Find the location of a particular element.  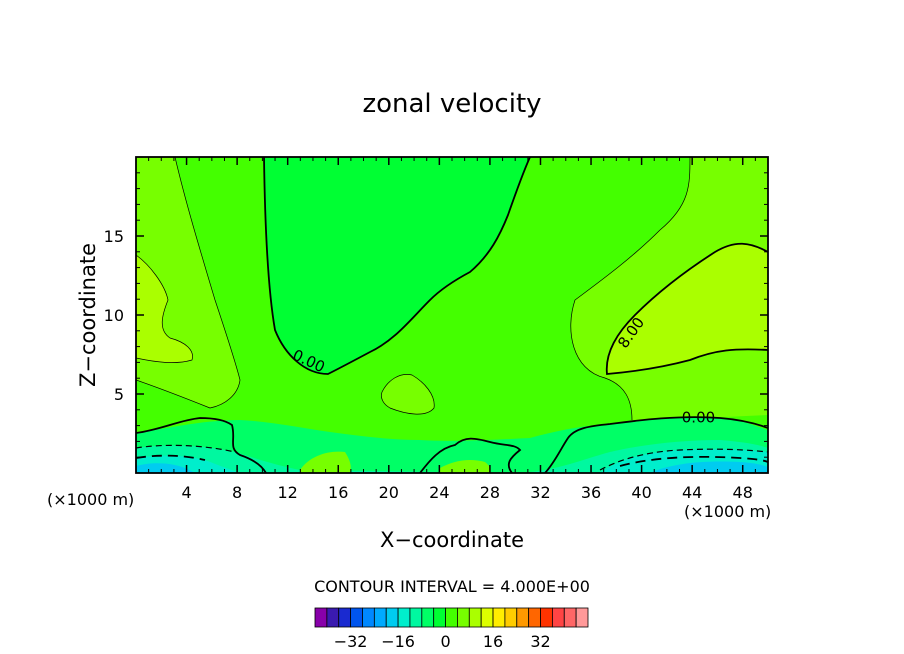

field-bottom-patch-b is located at coordinates (465, 466).